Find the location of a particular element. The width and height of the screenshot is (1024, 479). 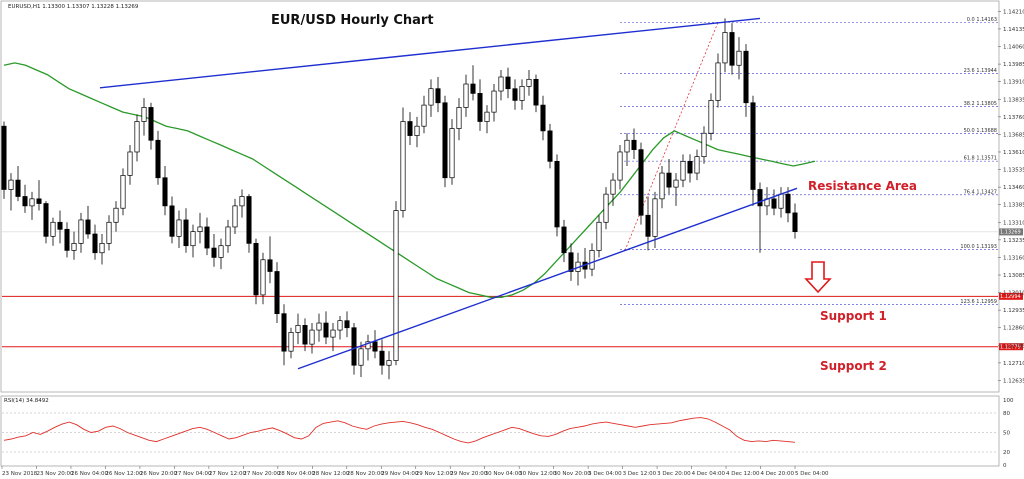

time-tick-label: 29 Nov 20:00 is located at coordinates (469, 474).